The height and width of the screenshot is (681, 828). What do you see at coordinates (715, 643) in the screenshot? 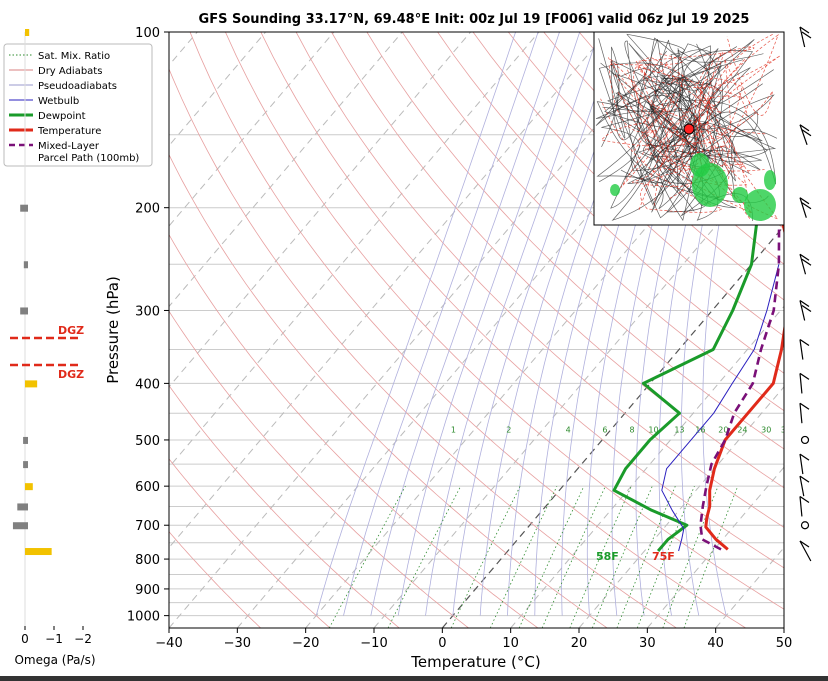
I see `x-tick-label: 40` at bounding box center [715, 643].